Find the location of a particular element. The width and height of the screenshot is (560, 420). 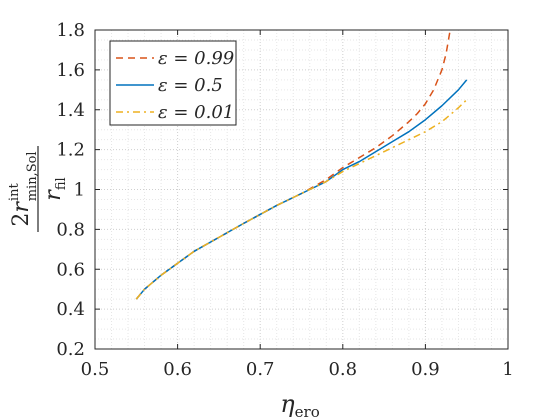

y-tick-label: 1.6 is located at coordinates (70, 70).